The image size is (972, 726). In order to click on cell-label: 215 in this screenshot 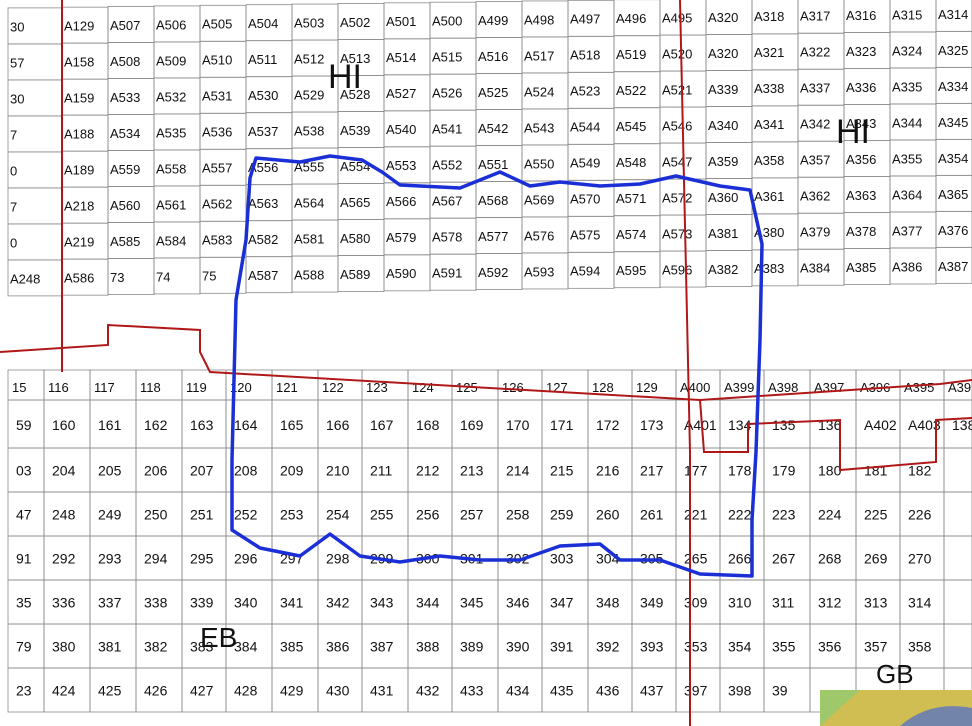, I will do `click(562, 470)`.